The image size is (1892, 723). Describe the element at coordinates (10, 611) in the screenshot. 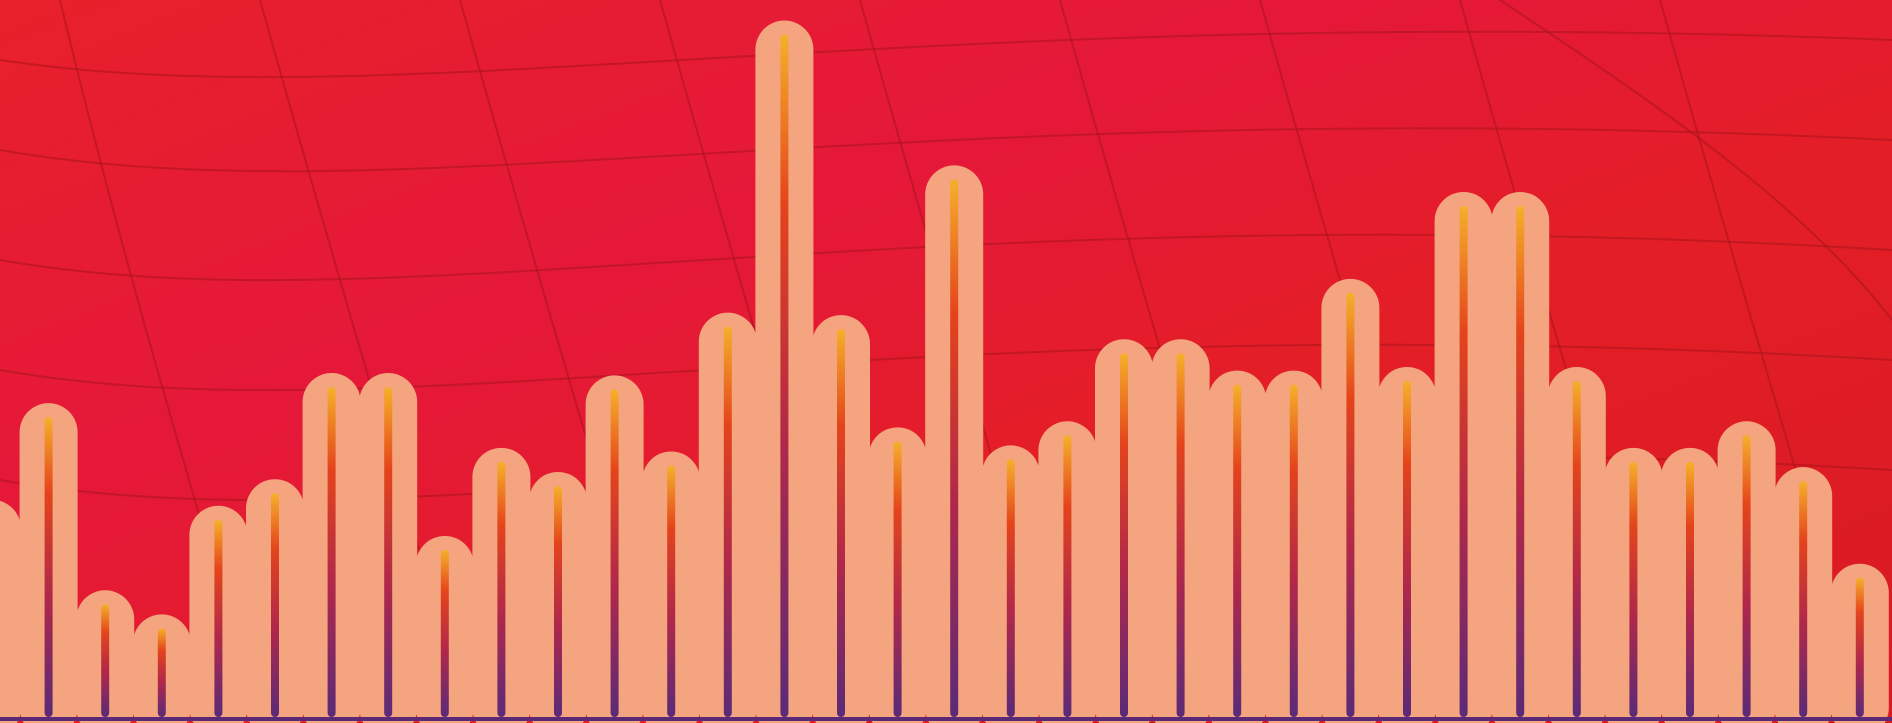

I see `bar` at that location.